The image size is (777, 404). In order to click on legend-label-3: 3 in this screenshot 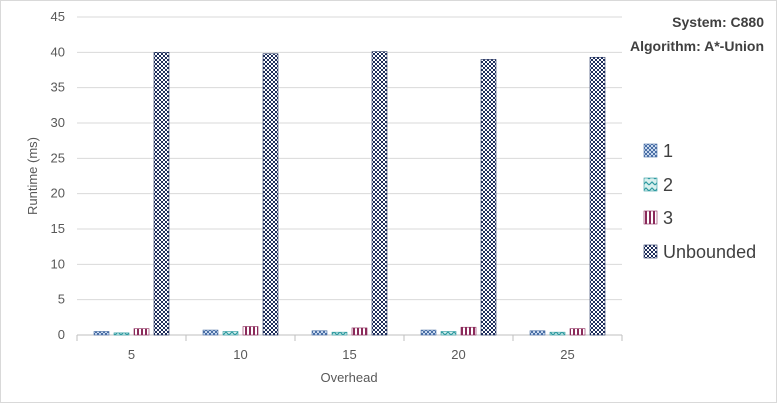, I will do `click(668, 218)`.